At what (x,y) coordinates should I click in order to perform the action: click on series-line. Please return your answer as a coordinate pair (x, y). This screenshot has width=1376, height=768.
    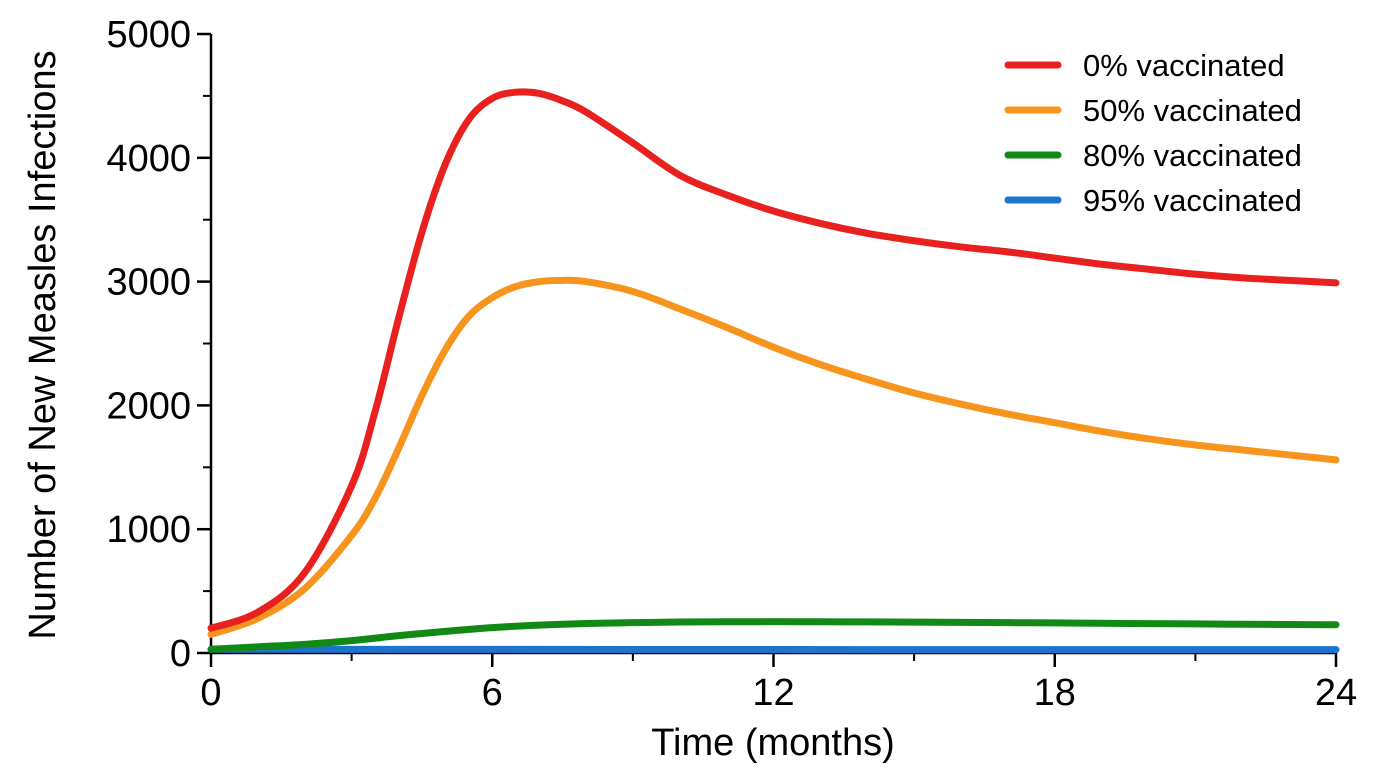
    Looking at the image, I should click on (773, 635).